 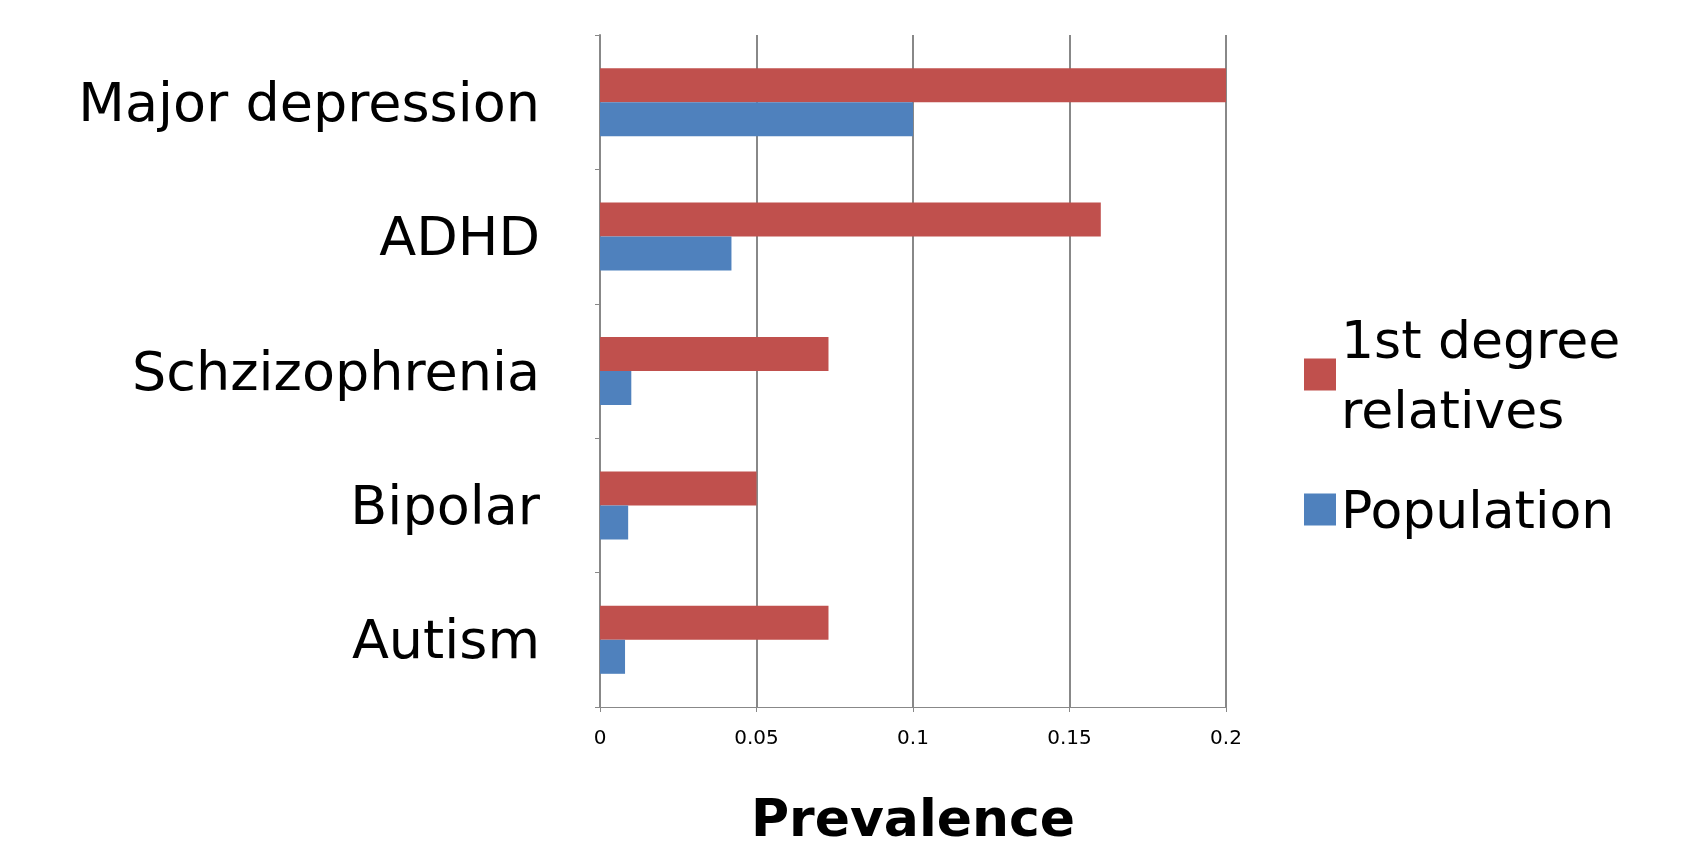 What do you see at coordinates (459, 237) in the screenshot?
I see `y-tick-label: ADHD` at bounding box center [459, 237].